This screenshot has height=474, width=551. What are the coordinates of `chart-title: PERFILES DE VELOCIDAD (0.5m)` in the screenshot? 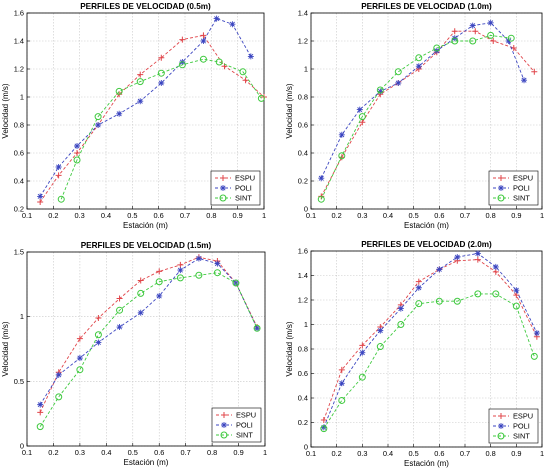 It's located at (145, 6).